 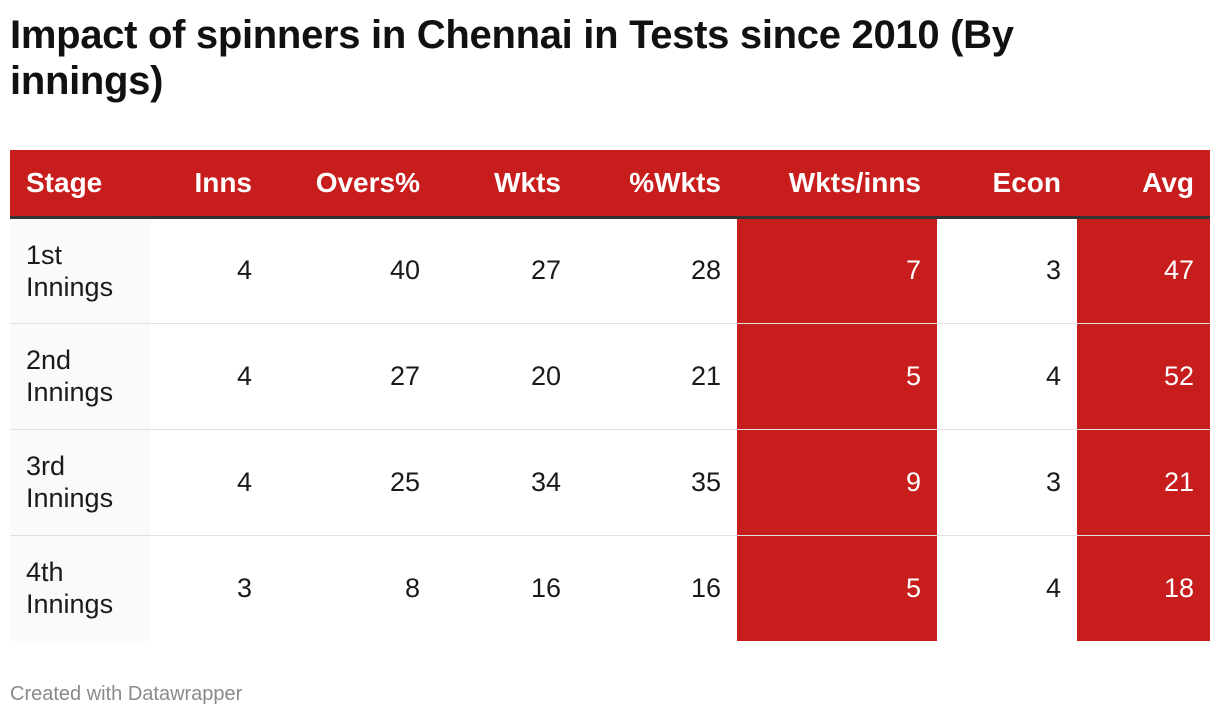 I want to click on cell-avg: 18, so click(x=1143, y=588).